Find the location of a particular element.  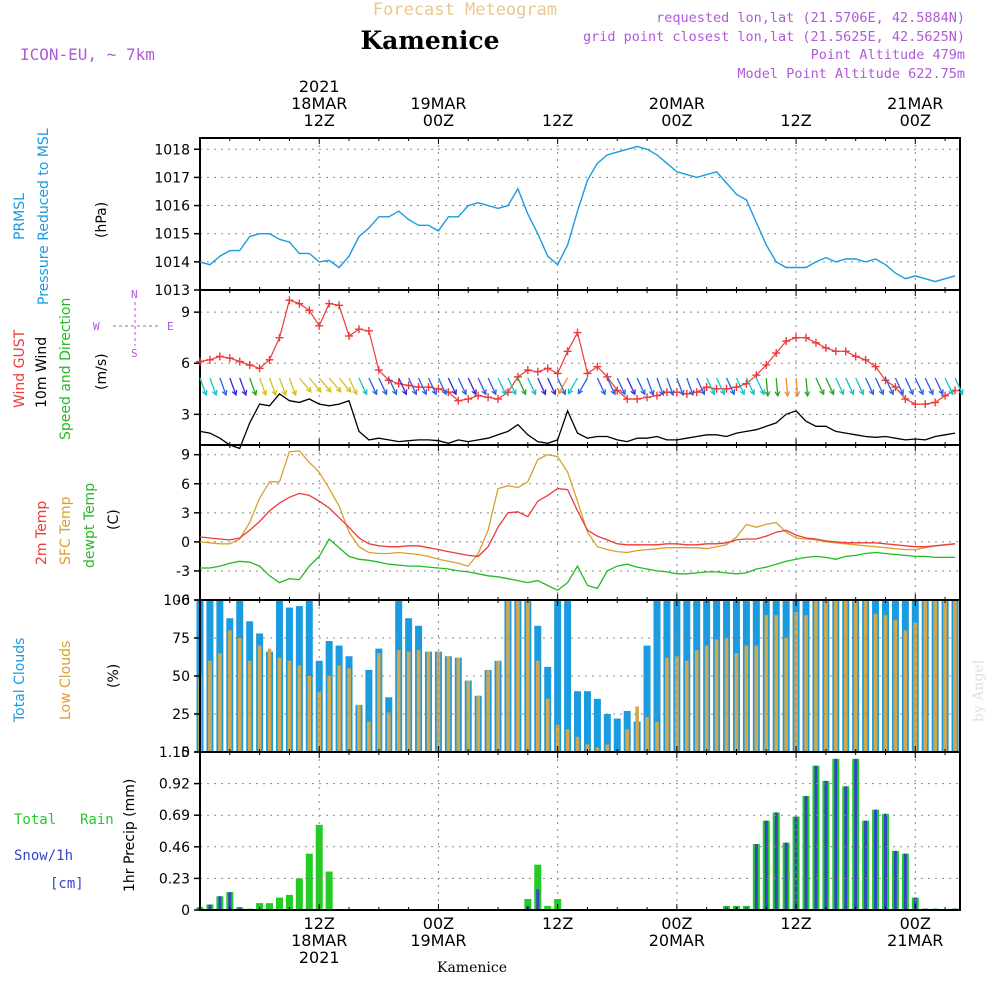

top-time-label: 2021 is located at coordinates (319, 86).